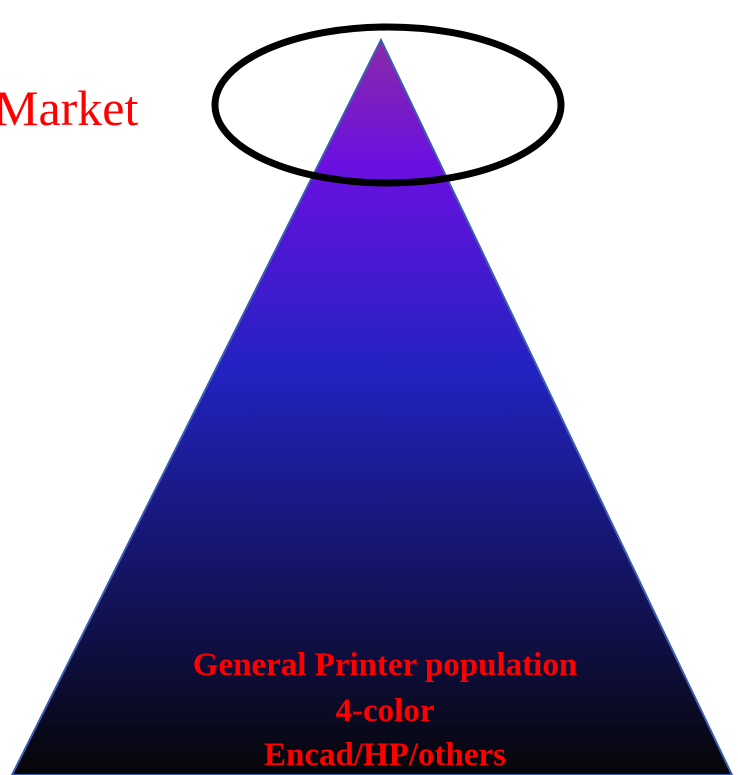  Describe the element at coordinates (385, 665) in the screenshot. I see `base-text-line-1: General Printer population` at that location.